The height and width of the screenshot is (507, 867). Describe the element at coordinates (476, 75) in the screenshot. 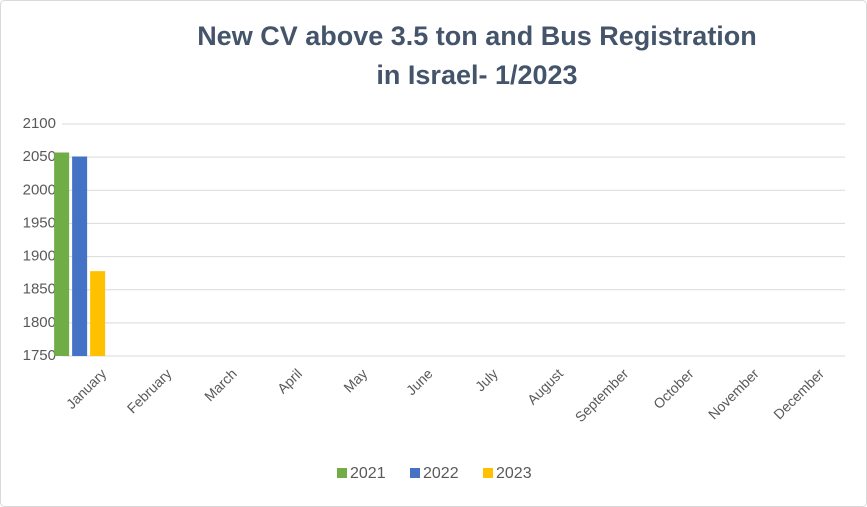

I see `chart-title: in Israel- 1/2023` at that location.